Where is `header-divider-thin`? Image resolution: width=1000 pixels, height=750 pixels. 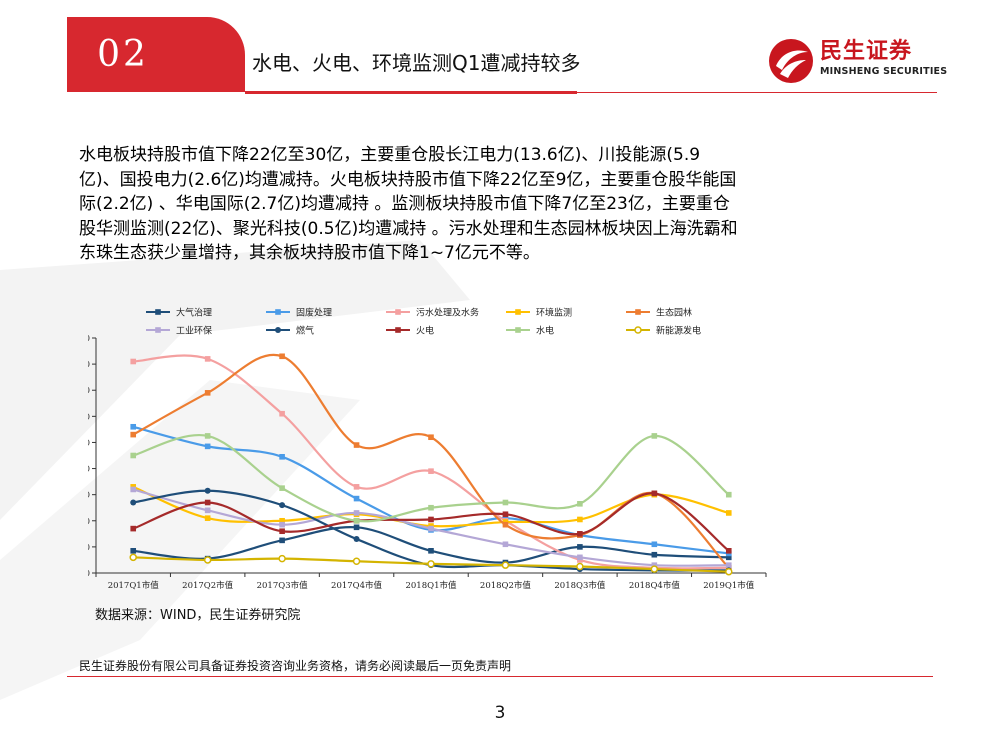 header-divider-thin is located at coordinates (757, 92).